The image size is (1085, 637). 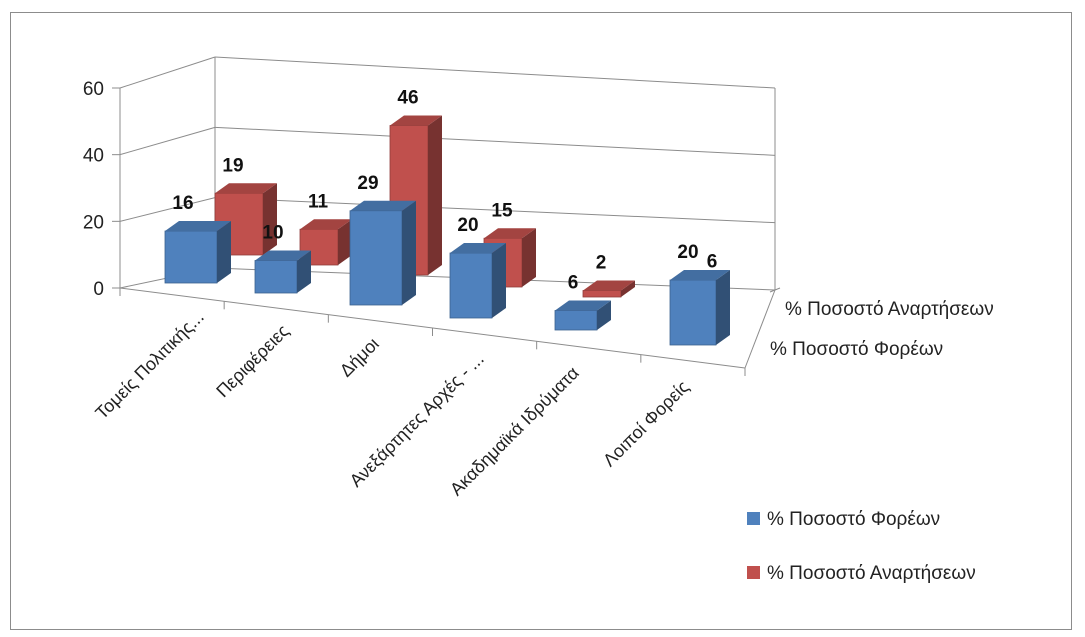 I want to click on x-tick-label: Περιφέρειες, so click(x=252, y=360).